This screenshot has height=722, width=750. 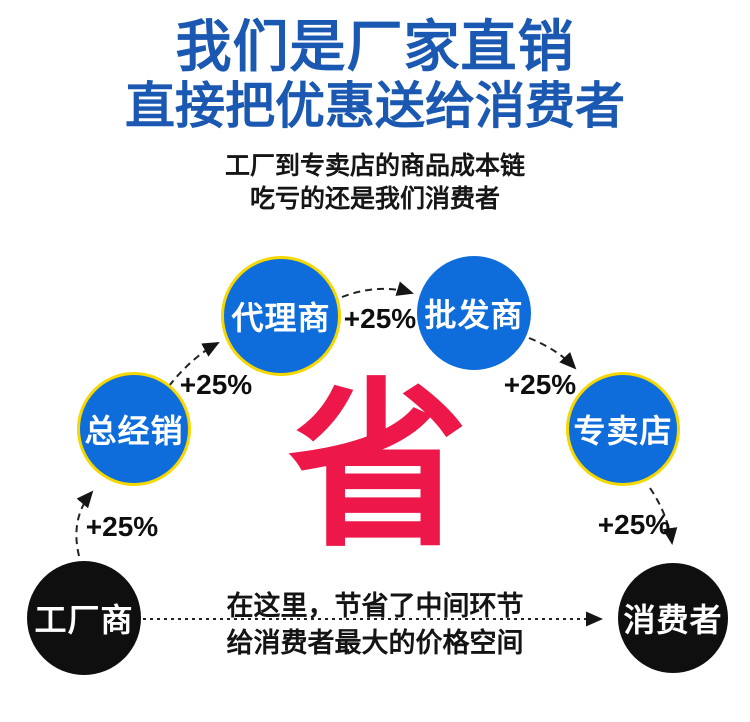 What do you see at coordinates (122, 526) in the screenshot?
I see `markup-label-factory-distributor: +25%` at bounding box center [122, 526].